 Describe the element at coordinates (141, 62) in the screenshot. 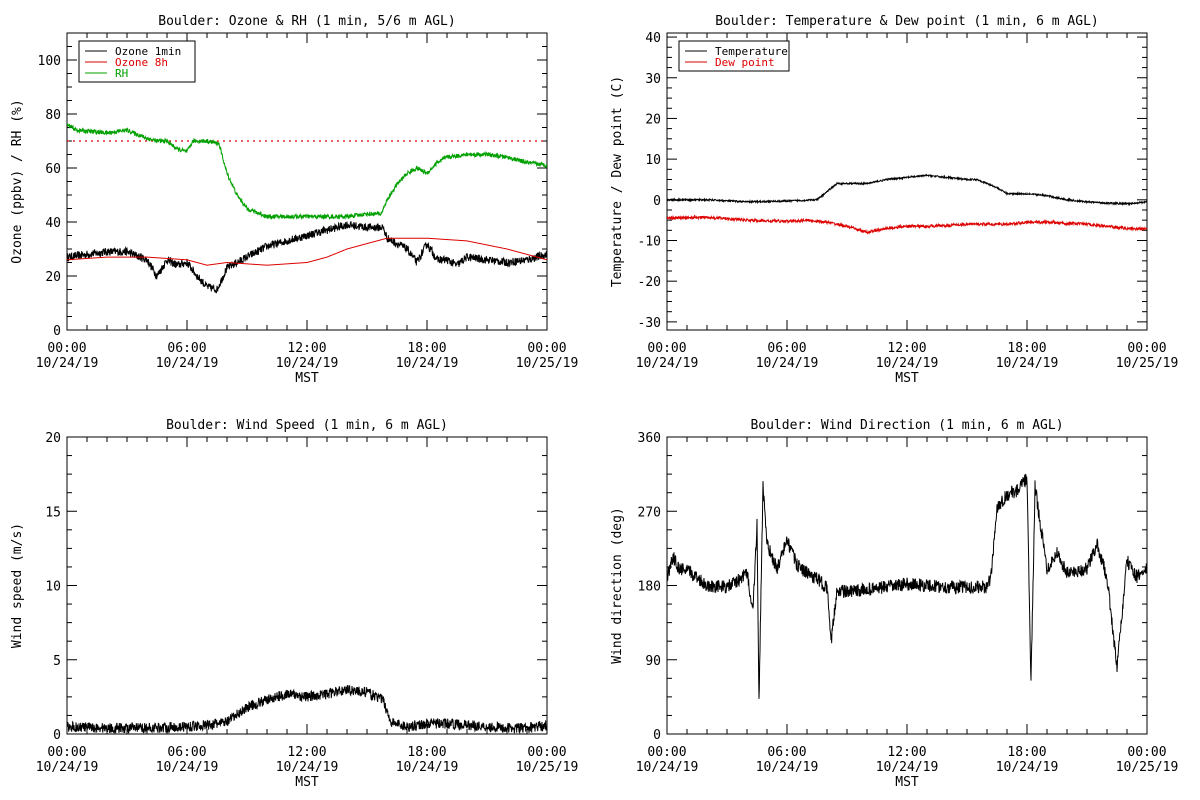

I see `legend-entry: Ozone 8h` at that location.